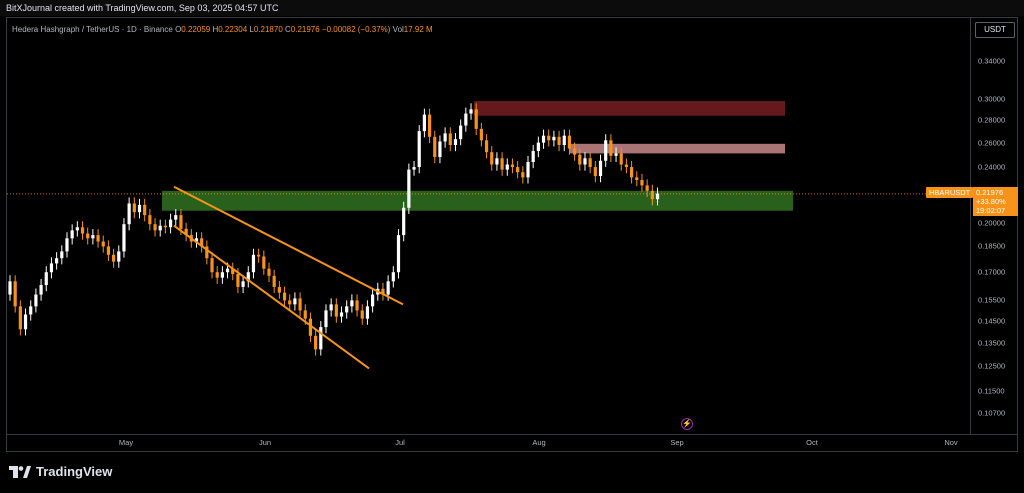 Image resolution: width=1024 pixels, height=493 pixels. I want to click on time-tick-label: Jun, so click(265, 442).